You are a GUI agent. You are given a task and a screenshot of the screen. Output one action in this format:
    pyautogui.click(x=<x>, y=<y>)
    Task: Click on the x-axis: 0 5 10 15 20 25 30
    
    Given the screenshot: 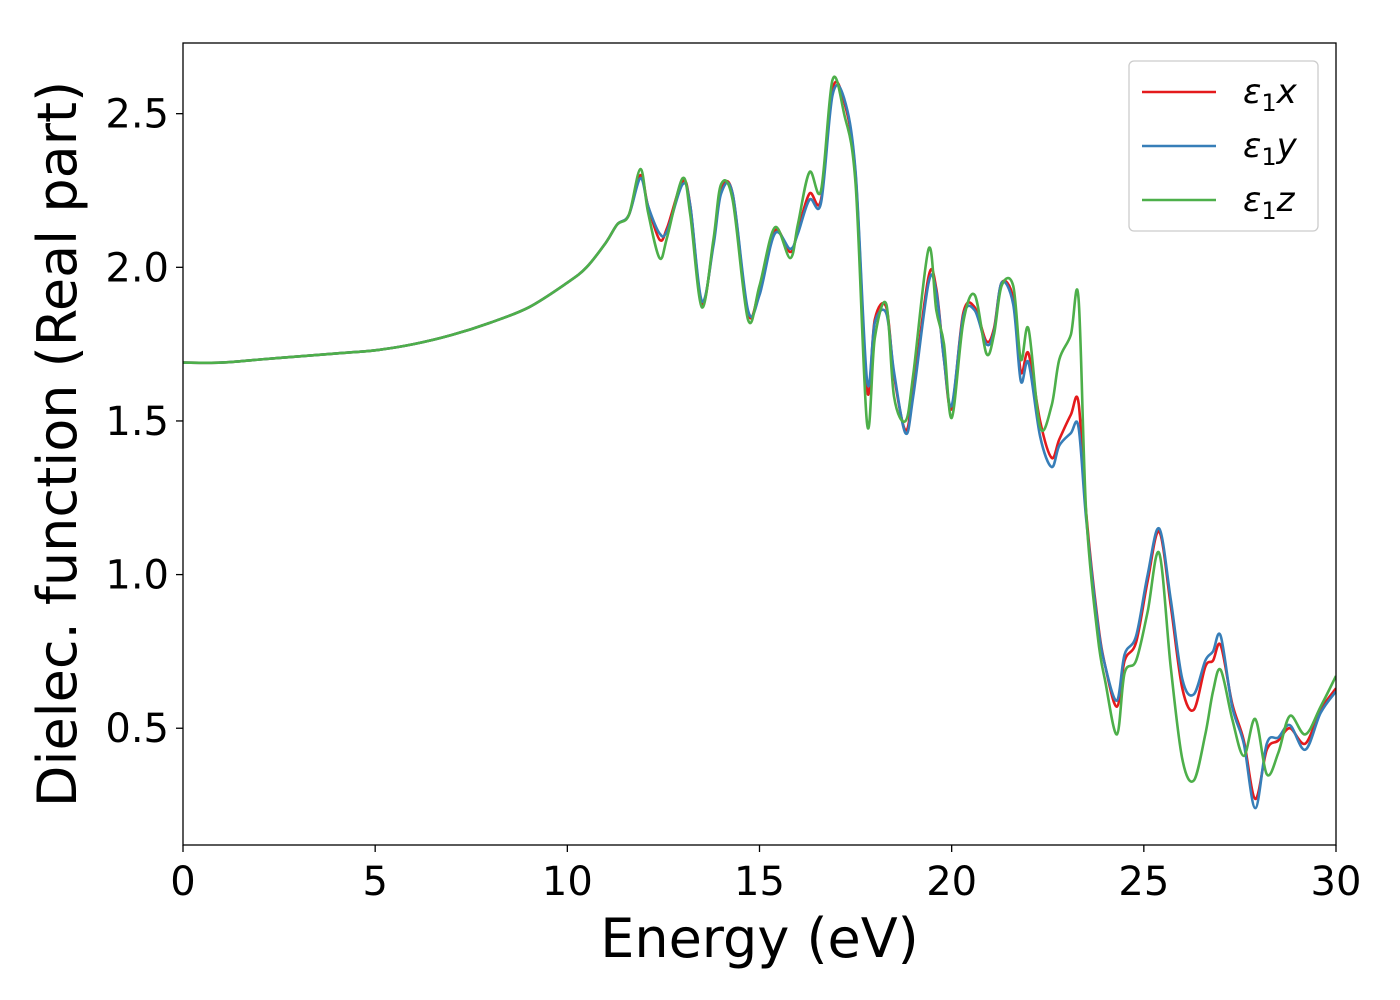 What is the action you would take?
    pyautogui.click(x=765, y=875)
    